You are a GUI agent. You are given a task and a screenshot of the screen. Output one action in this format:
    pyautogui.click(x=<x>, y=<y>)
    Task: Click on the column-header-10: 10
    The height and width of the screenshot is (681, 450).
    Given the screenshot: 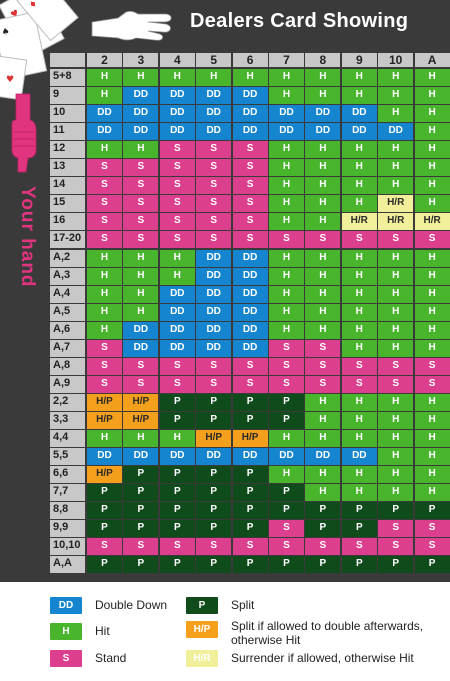 What is the action you would take?
    pyautogui.click(x=396, y=60)
    